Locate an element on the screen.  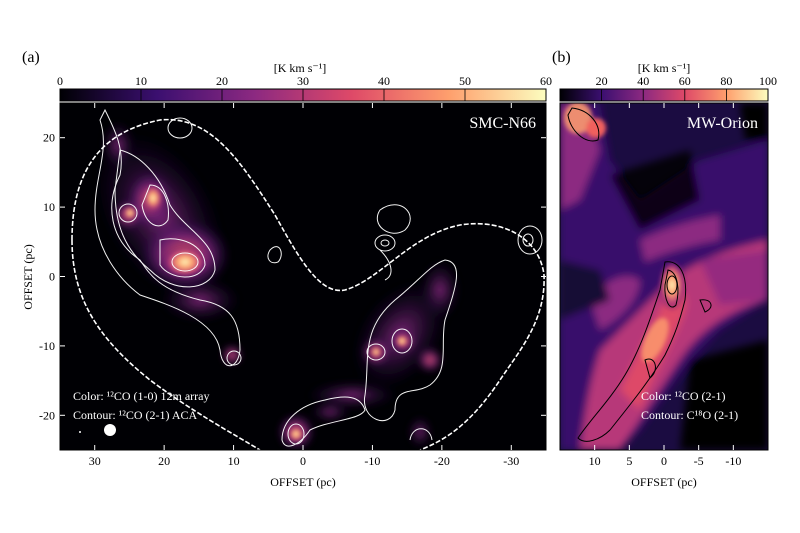
panel-a-xtick-label: 20 is located at coordinates (164, 461).